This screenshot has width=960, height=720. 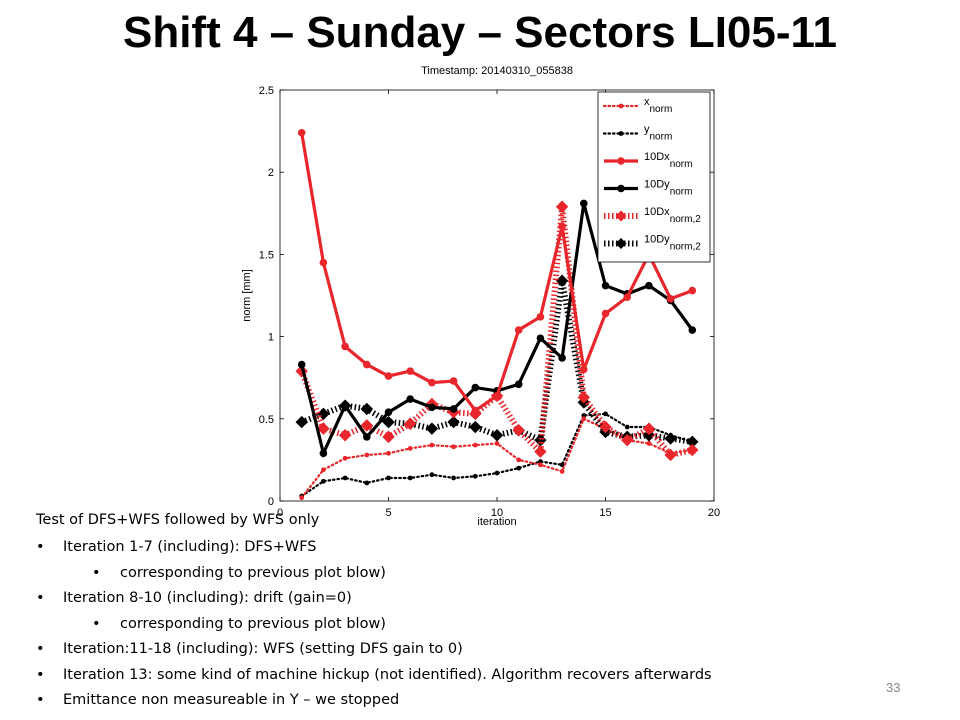 What do you see at coordinates (480, 32) in the screenshot?
I see `slide-title: Shift 4 – Sunday – Sectors LI05-11` at bounding box center [480, 32].